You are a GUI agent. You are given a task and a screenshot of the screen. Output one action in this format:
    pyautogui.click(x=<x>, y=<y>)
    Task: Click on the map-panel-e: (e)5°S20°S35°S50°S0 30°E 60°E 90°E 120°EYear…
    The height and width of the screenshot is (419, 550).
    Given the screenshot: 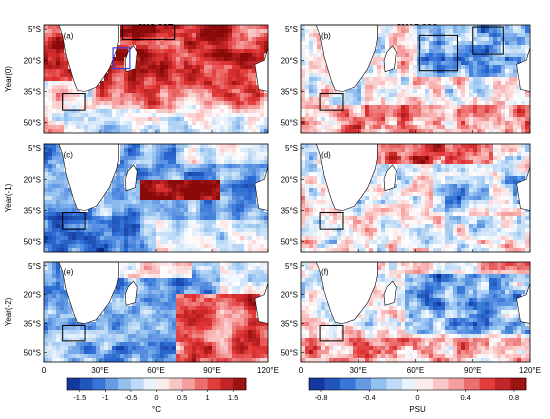 What is the action you would take?
    pyautogui.click(x=141, y=318)
    